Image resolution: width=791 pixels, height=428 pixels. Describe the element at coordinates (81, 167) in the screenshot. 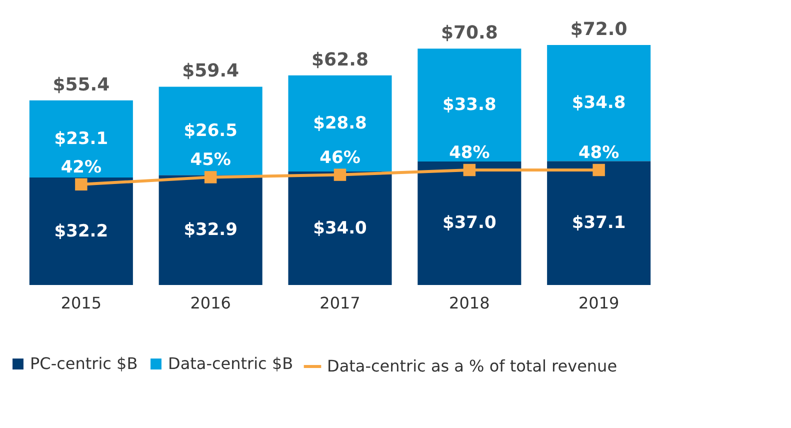

I see `data-label: 42%` at that location.